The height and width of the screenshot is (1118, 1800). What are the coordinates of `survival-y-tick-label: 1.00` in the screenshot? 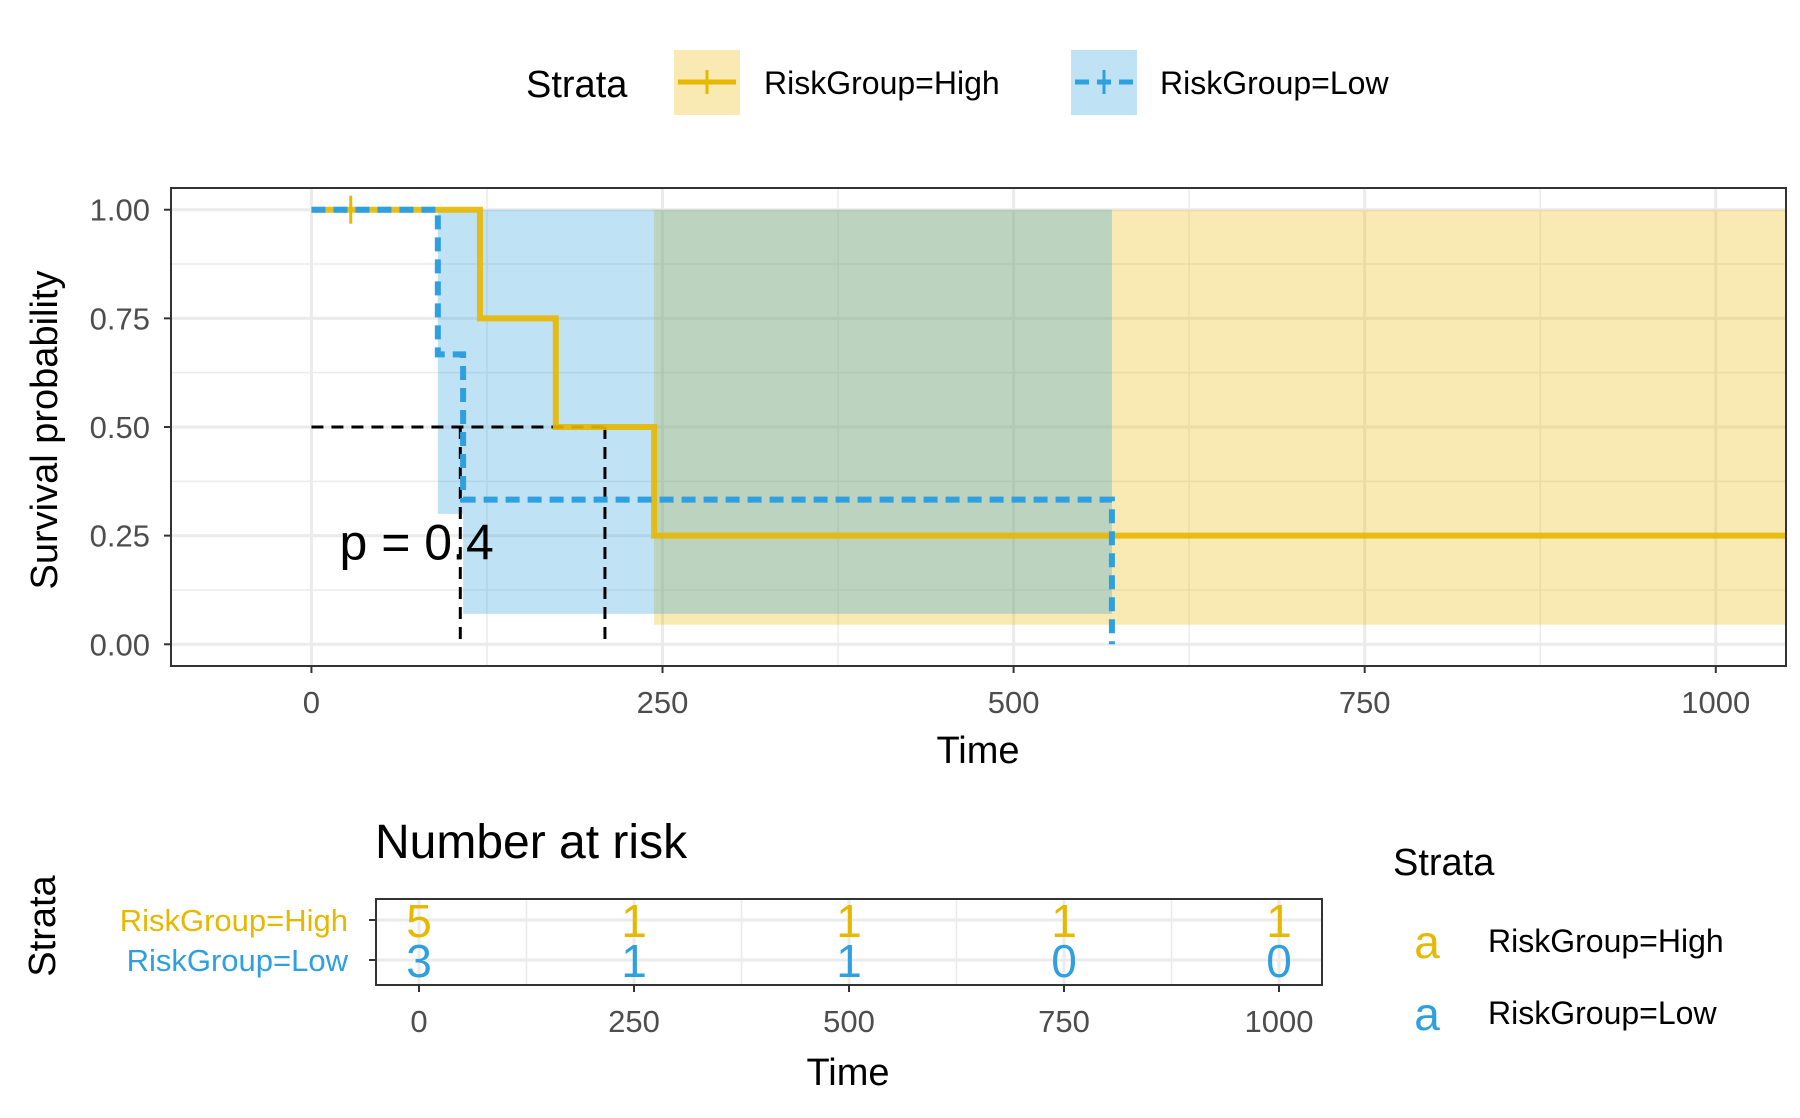 It's located at (120, 210).